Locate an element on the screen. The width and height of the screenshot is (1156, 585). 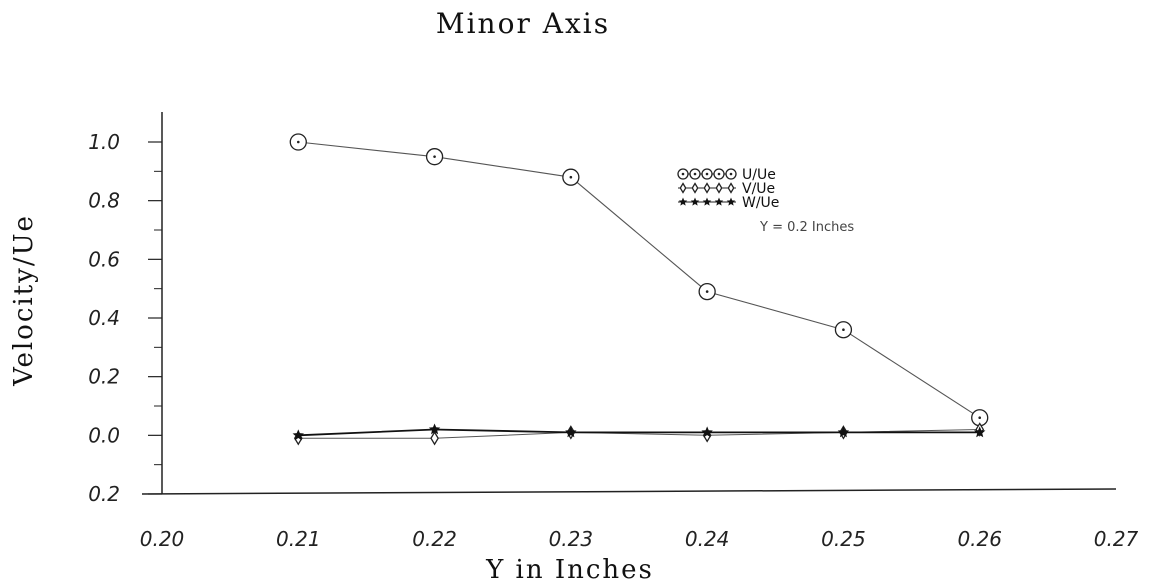
series-line-w-ue is located at coordinates (639, 432).